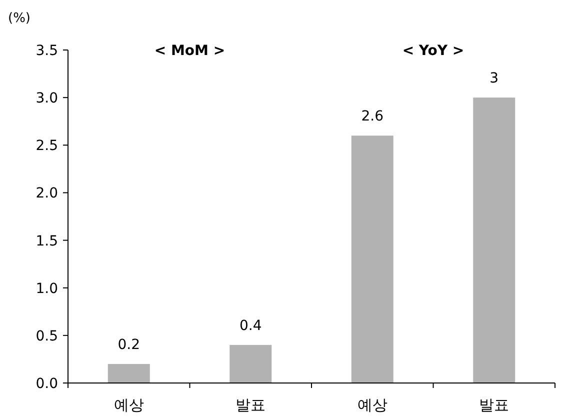  Describe the element at coordinates (47, 51) in the screenshot. I see `ytick: 3.5` at that location.